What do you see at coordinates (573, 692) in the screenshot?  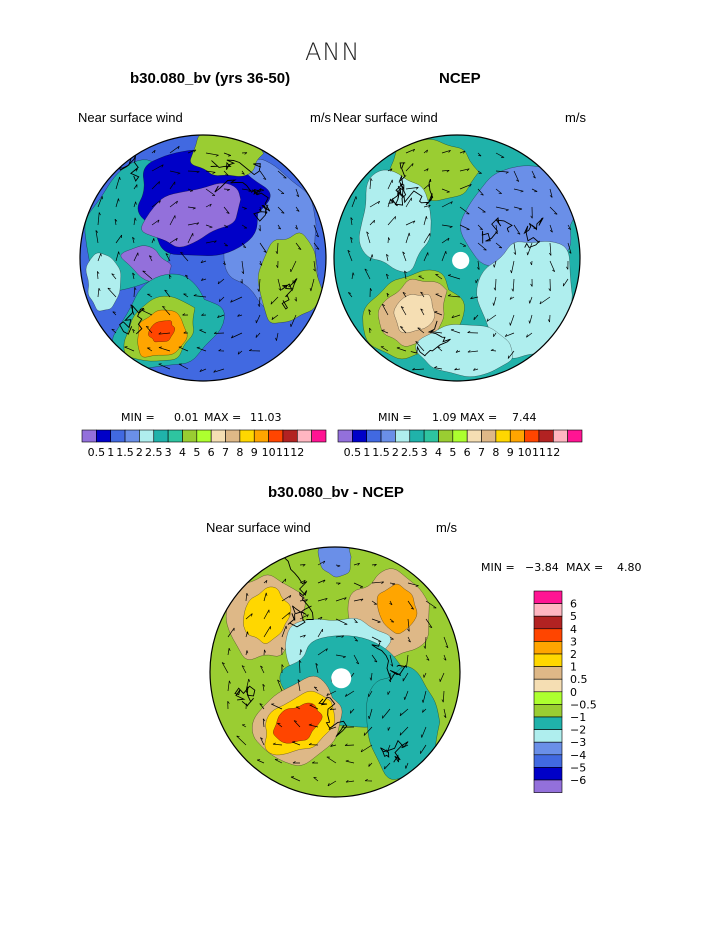 I see `colorbar-diff-tick-7: 0` at bounding box center [573, 692].